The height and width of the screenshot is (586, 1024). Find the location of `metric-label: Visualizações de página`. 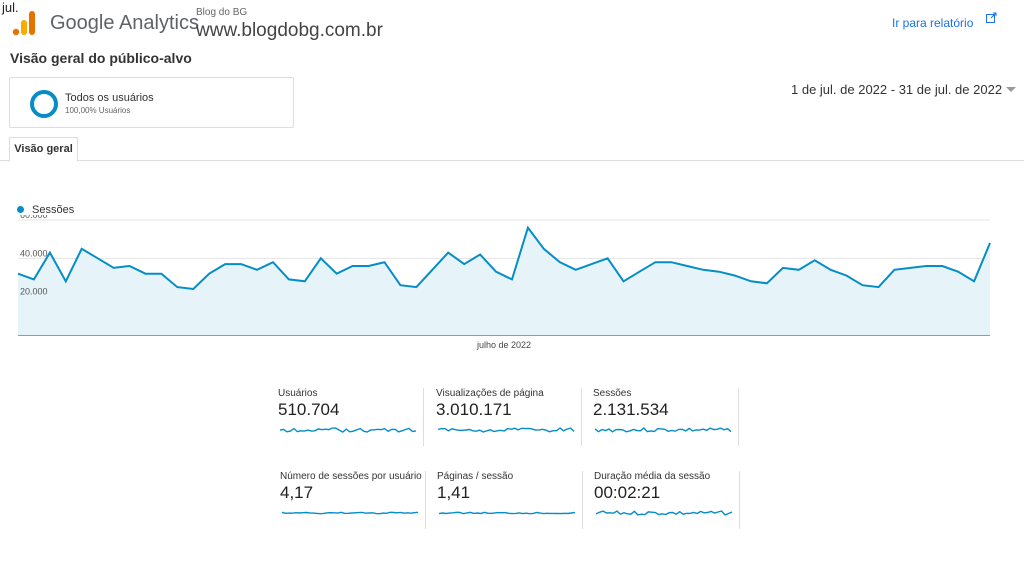

metric-label: Visualizações de página is located at coordinates (490, 393).